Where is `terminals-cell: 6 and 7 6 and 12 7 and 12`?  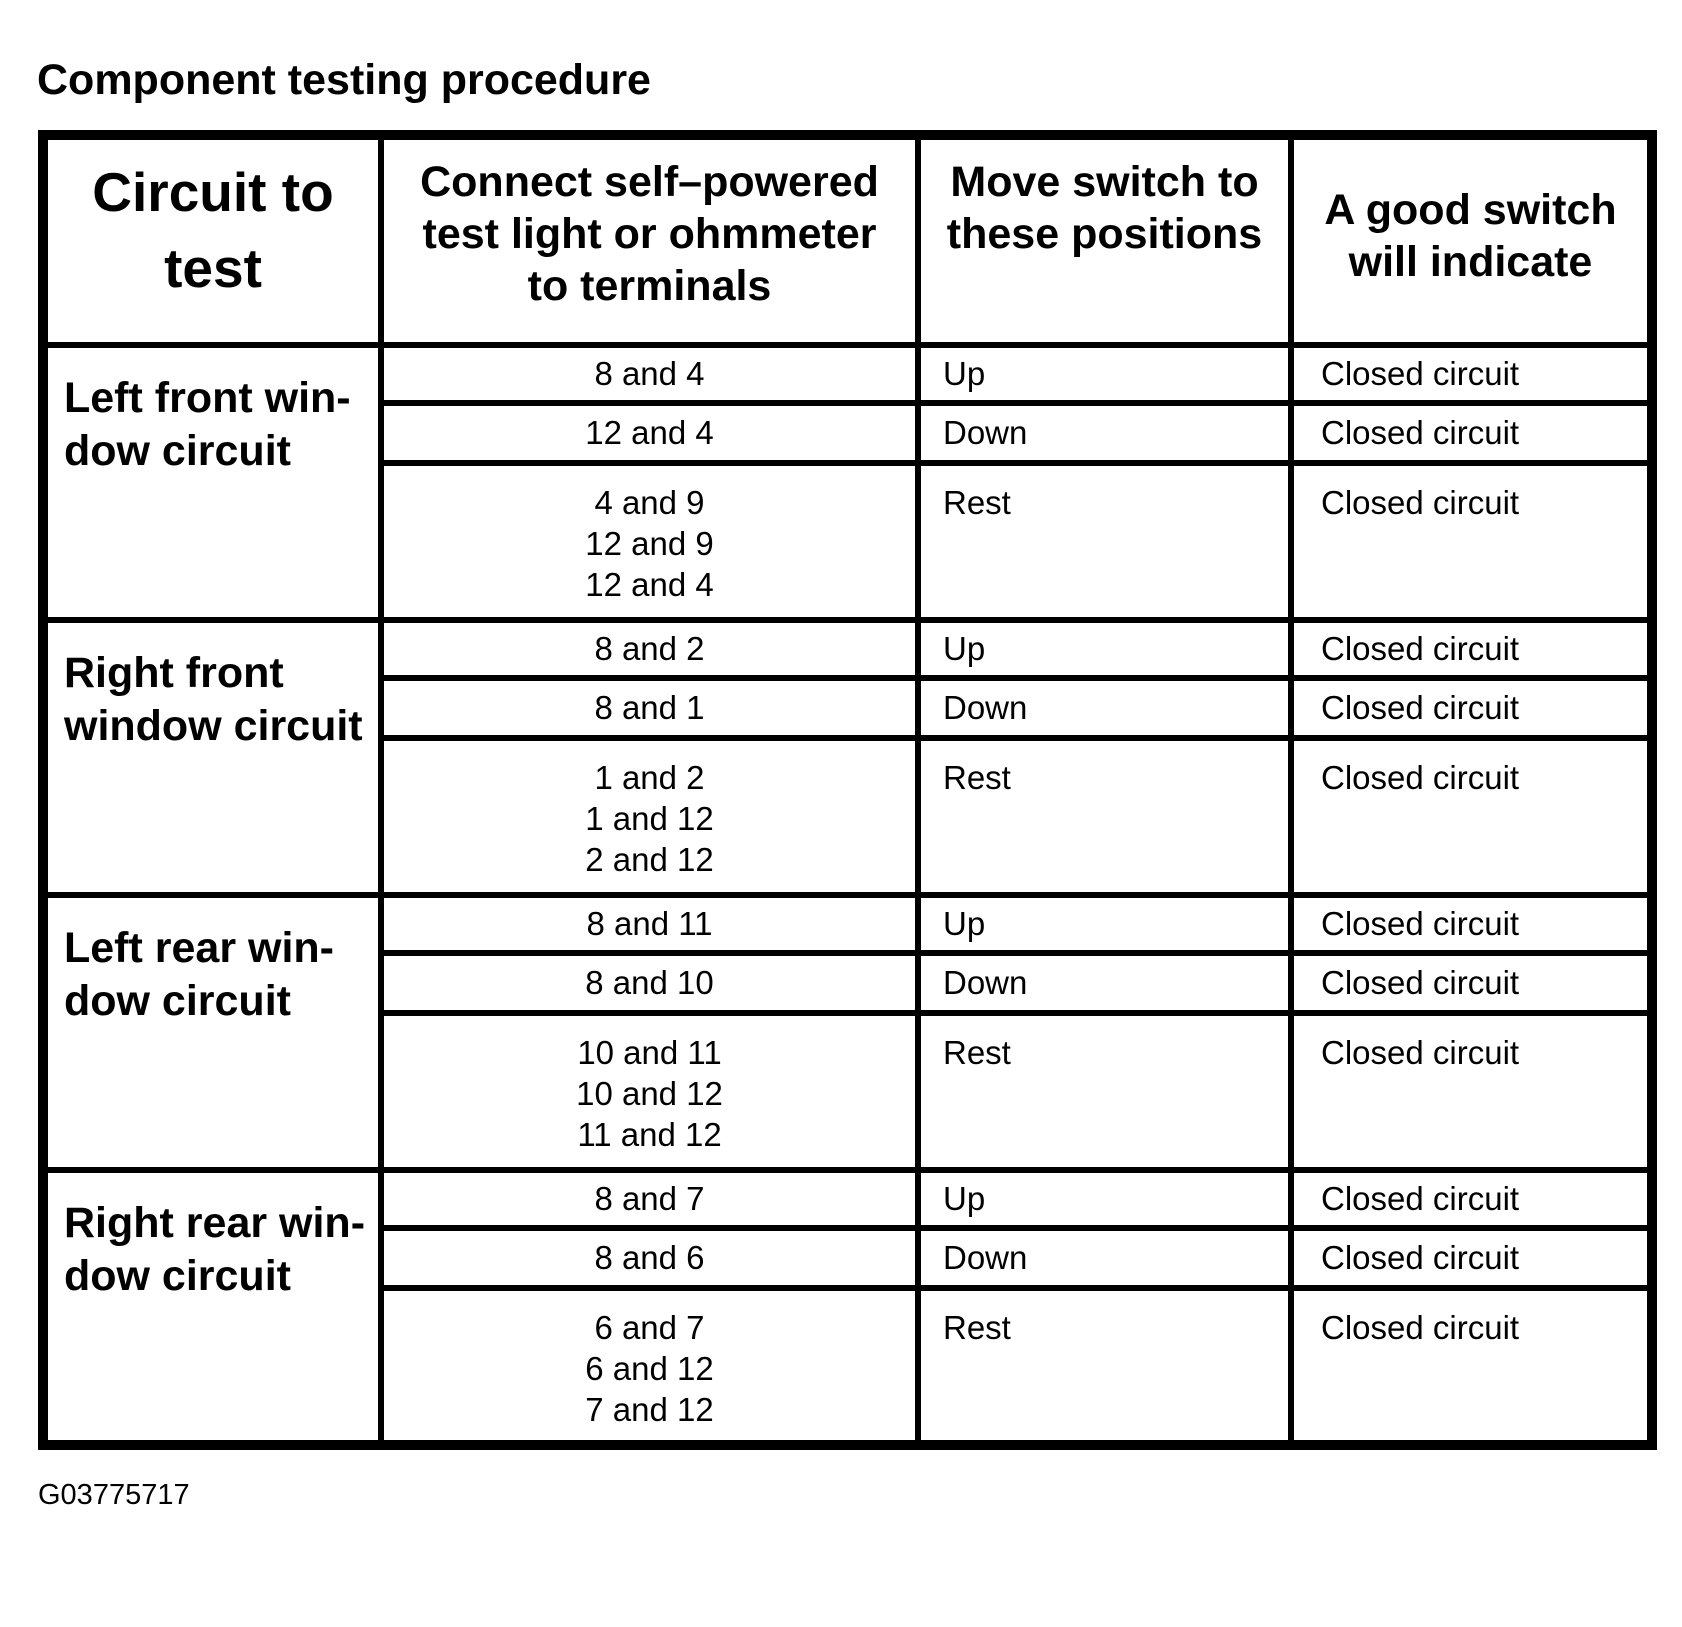
terminals-cell: 6 and 7 6 and 12 7 and 12 is located at coordinates (649, 1366).